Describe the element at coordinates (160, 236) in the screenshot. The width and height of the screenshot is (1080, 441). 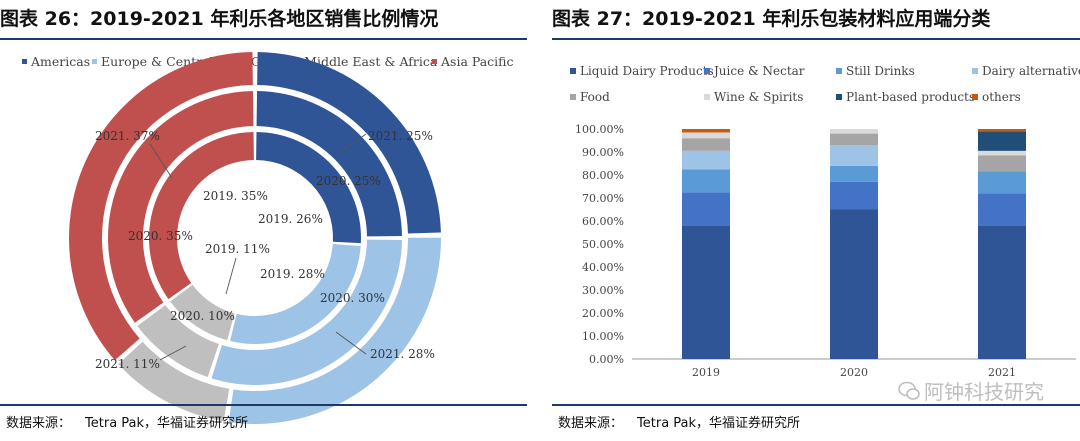
I see `donut-data-label-2020-asia-pacific: 2020. 35%` at that location.